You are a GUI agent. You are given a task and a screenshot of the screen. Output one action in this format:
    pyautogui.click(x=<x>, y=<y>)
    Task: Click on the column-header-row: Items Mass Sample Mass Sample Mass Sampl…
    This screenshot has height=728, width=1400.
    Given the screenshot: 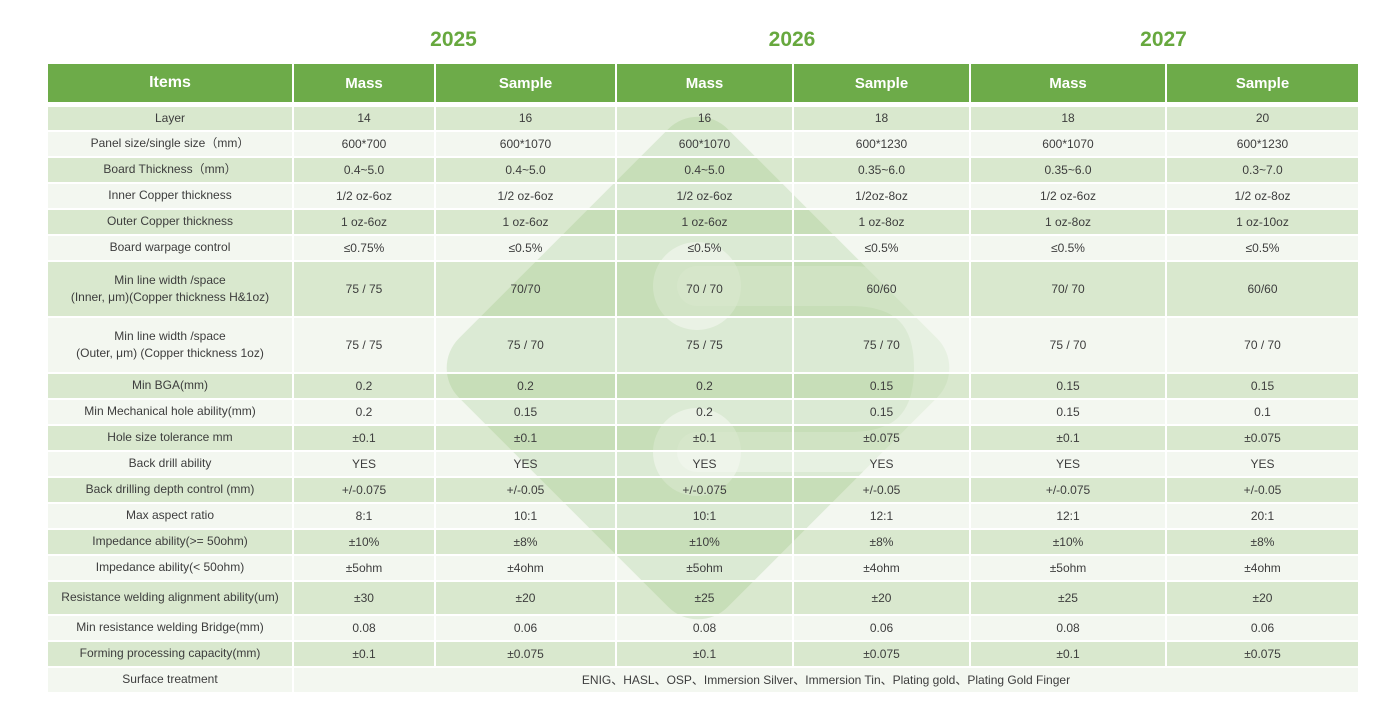 What is the action you would take?
    pyautogui.click(x=703, y=84)
    